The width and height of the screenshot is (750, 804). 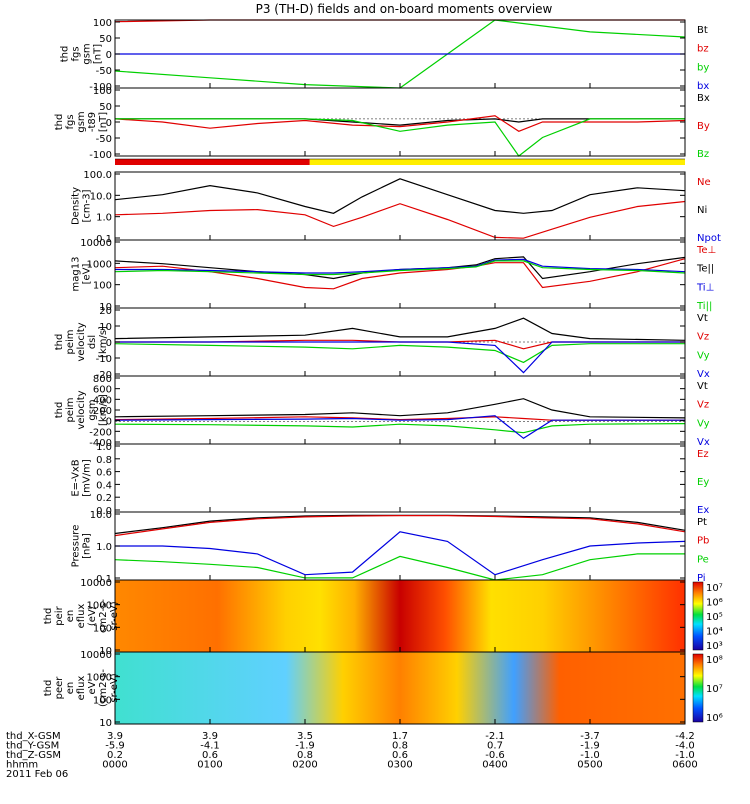 I want to click on y-axis-label-efield: E=-VxB [mV/m], so click(x=82, y=478).